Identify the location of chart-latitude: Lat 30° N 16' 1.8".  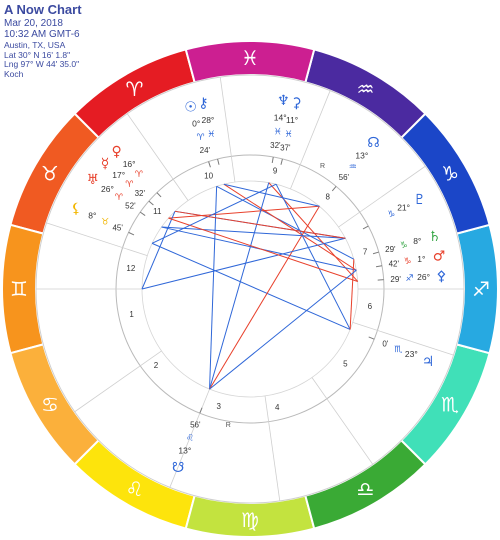
(37, 54).